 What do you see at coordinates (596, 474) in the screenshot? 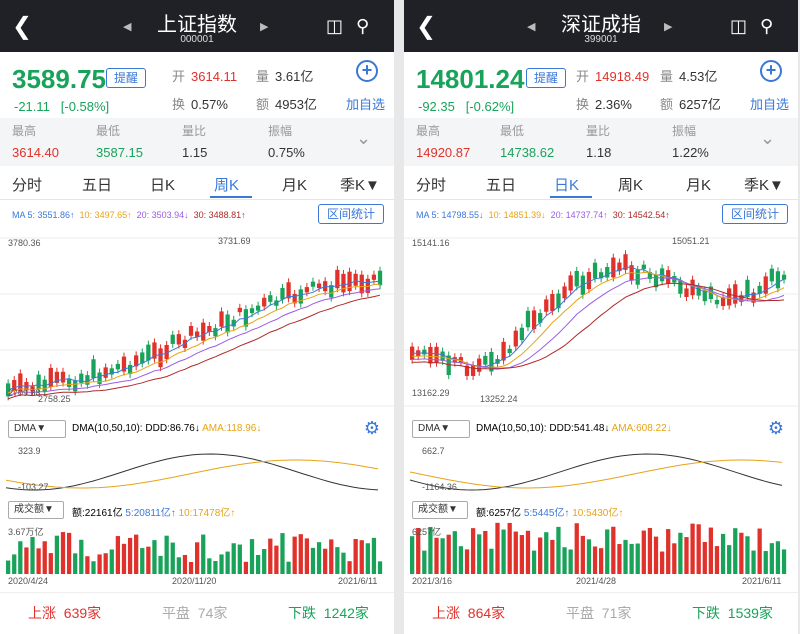
I see `ama-line` at bounding box center [596, 474].